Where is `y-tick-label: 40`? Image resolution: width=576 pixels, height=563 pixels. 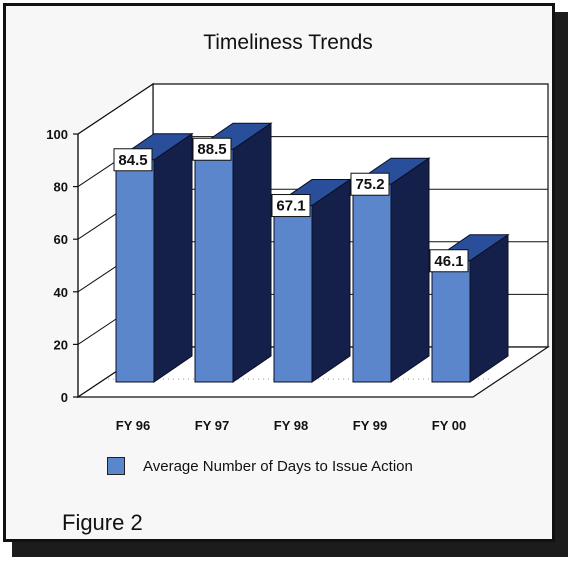
y-tick-label: 40 is located at coordinates (61, 292).